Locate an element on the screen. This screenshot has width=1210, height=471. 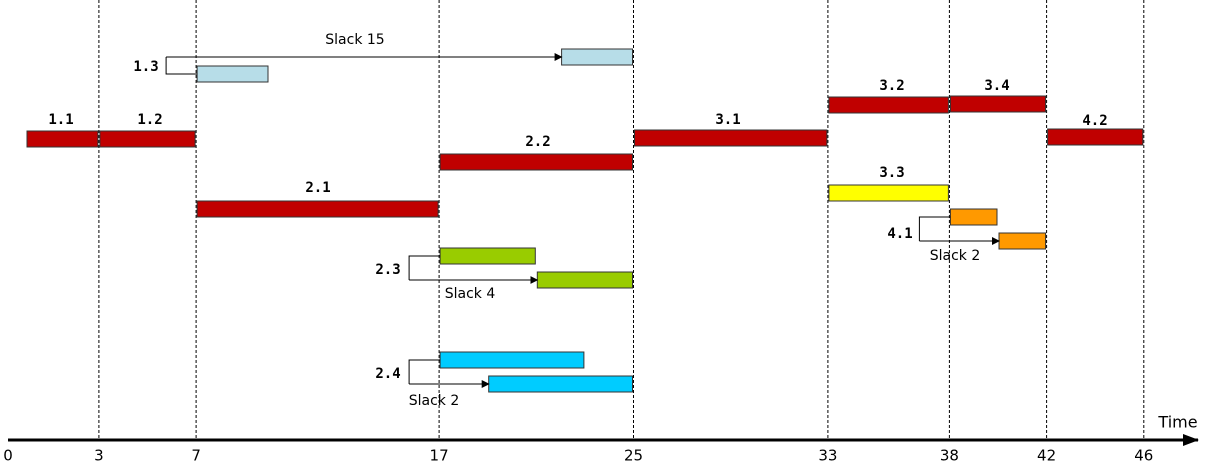
task-label: 1.3 is located at coordinates (145, 67).